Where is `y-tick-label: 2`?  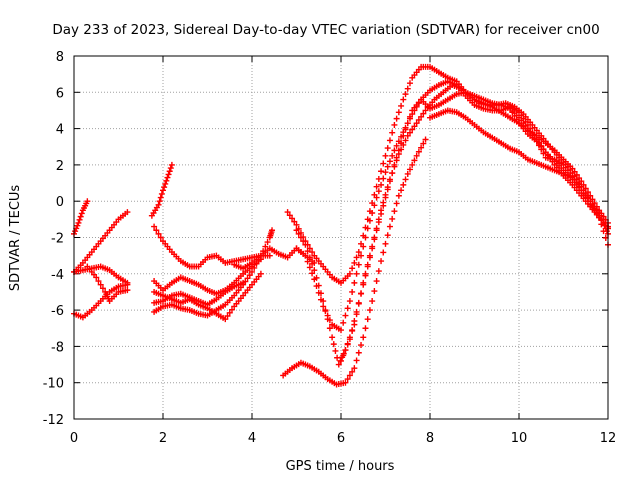
y-tick-label: 2 is located at coordinates (60, 166).